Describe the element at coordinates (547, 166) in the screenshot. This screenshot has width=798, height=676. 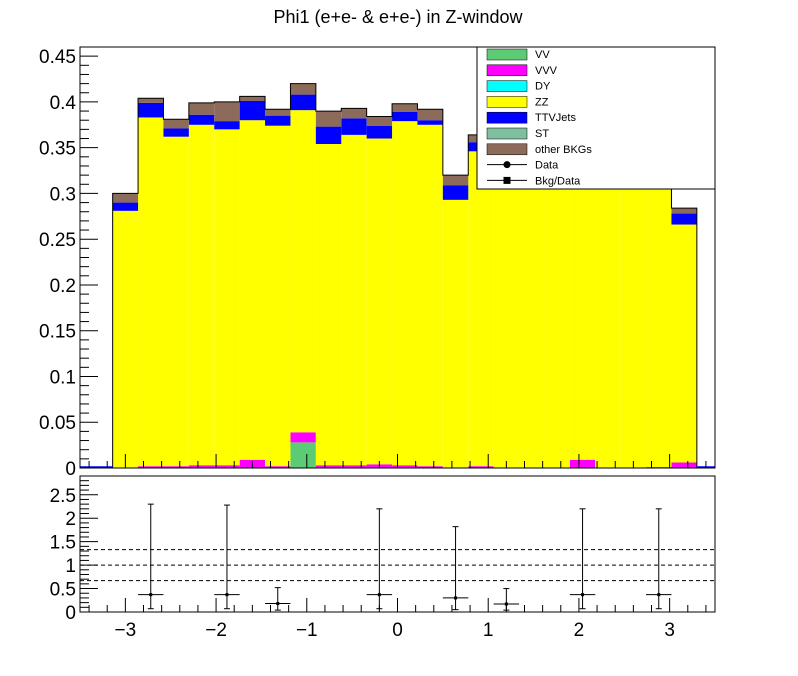
I see `legend-label-data: Data` at that location.